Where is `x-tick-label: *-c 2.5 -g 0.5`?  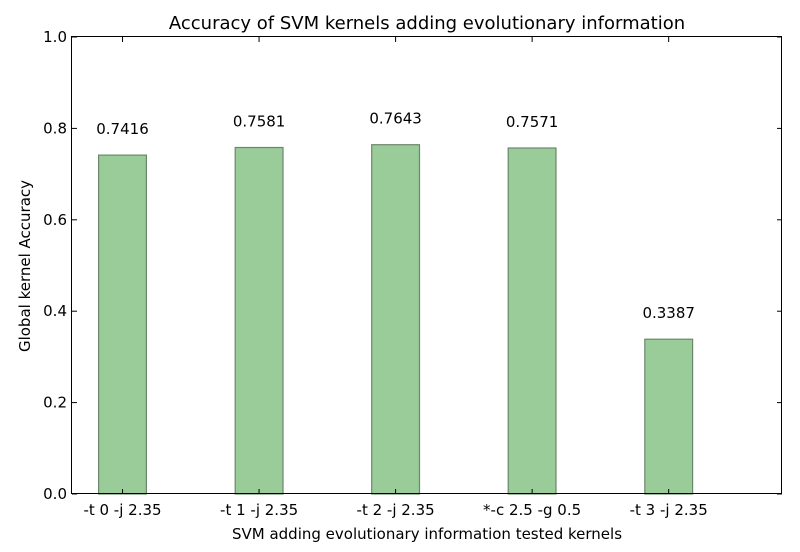
x-tick-label: *-c 2.5 -g 0.5 is located at coordinates (532, 510).